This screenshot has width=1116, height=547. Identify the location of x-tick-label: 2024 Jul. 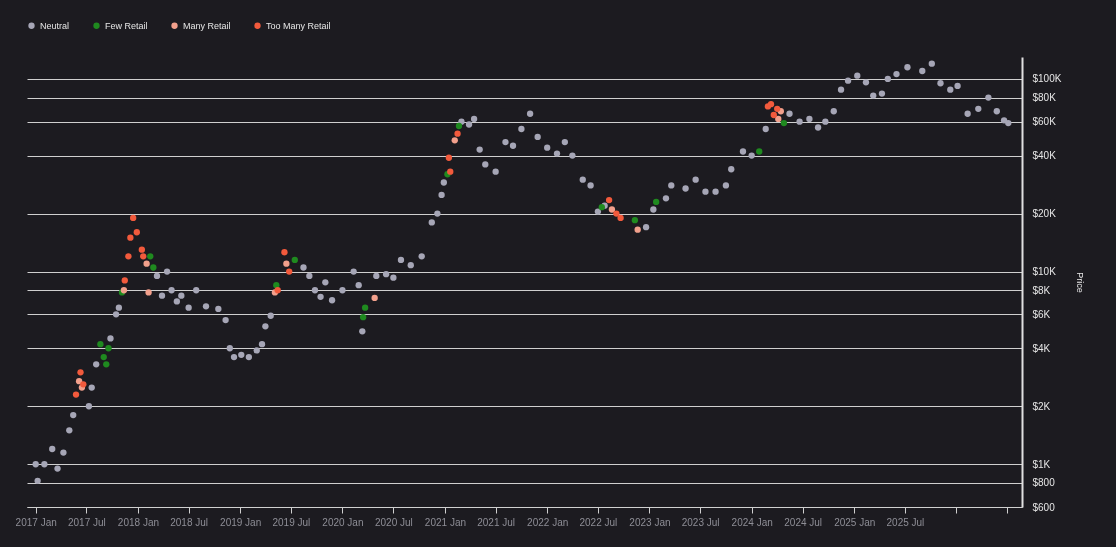
(803, 522).